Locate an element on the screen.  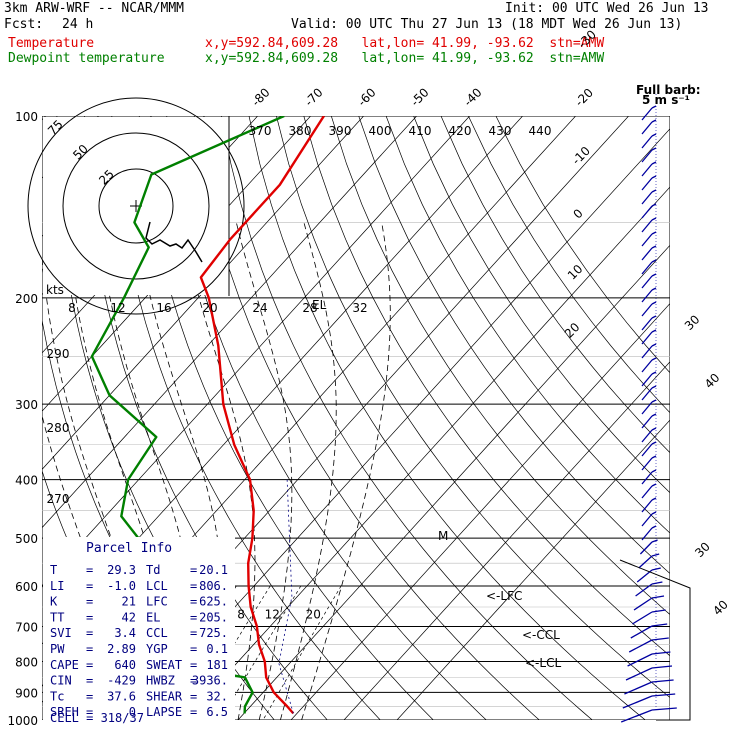
parcel-row-k: K = 21 LFC = 625. is located at coordinates (139, 602).